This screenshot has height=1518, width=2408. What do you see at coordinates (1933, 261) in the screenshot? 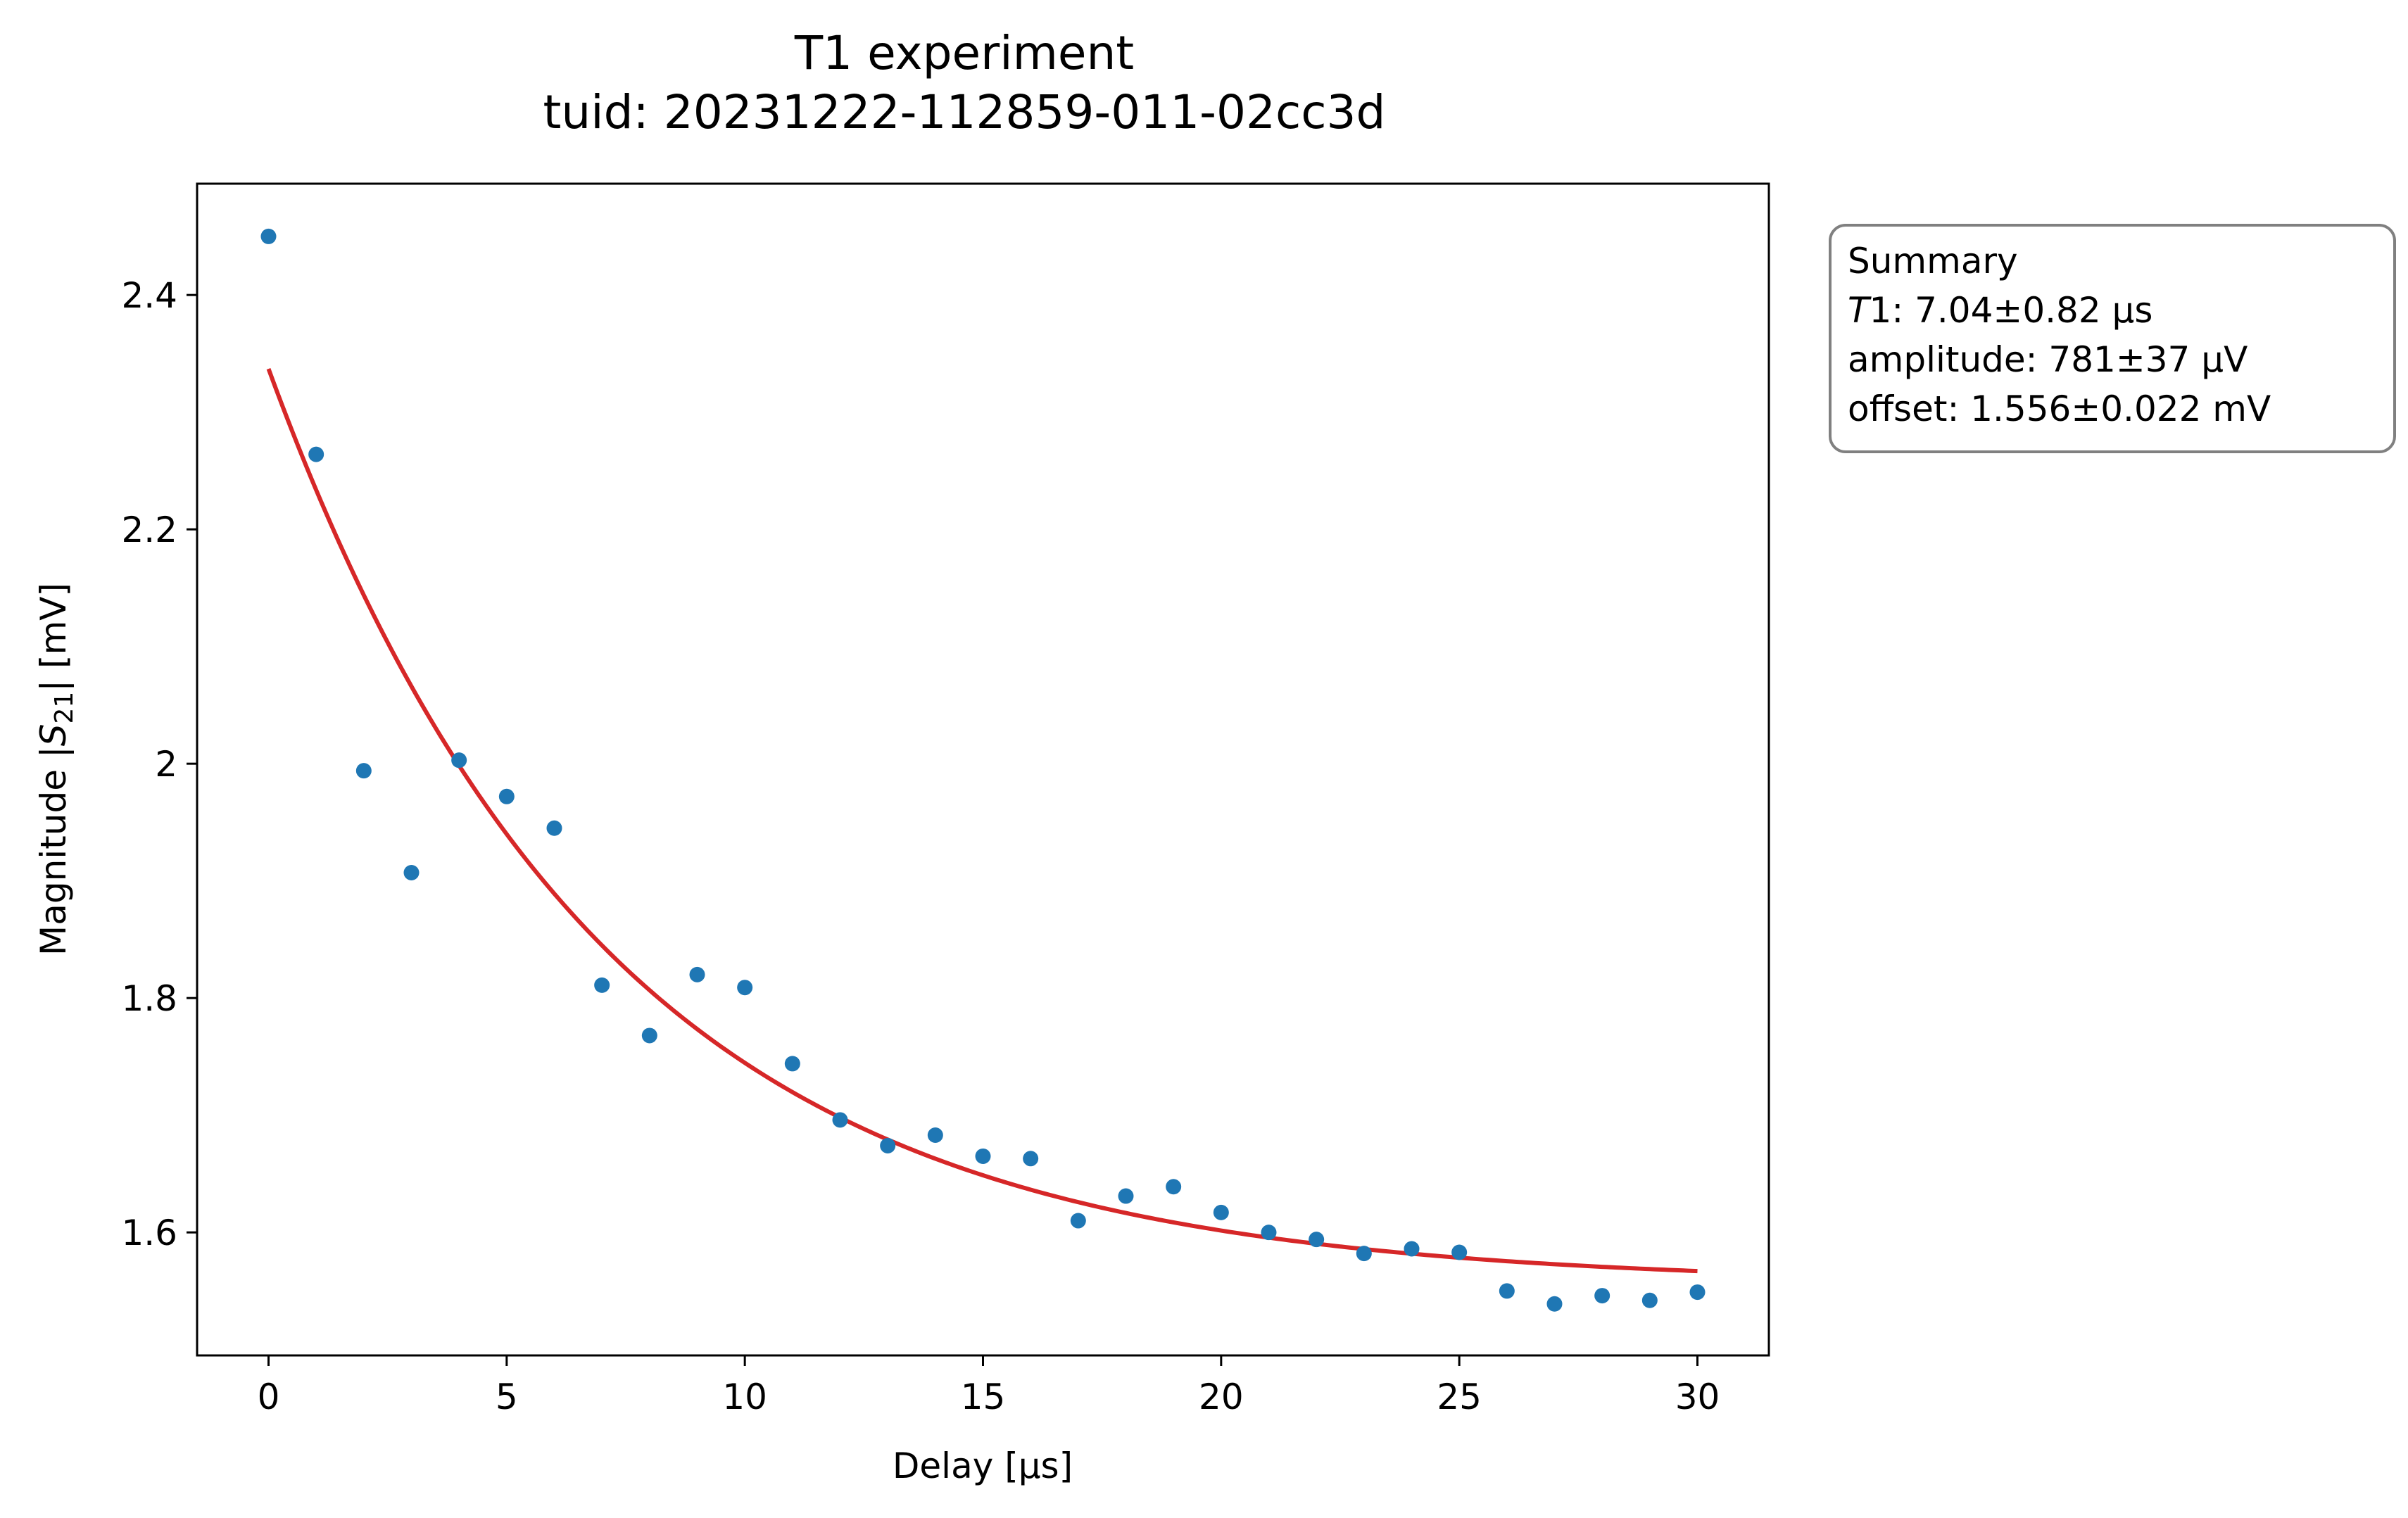
I see `summary-header: Summary` at bounding box center [1933, 261].